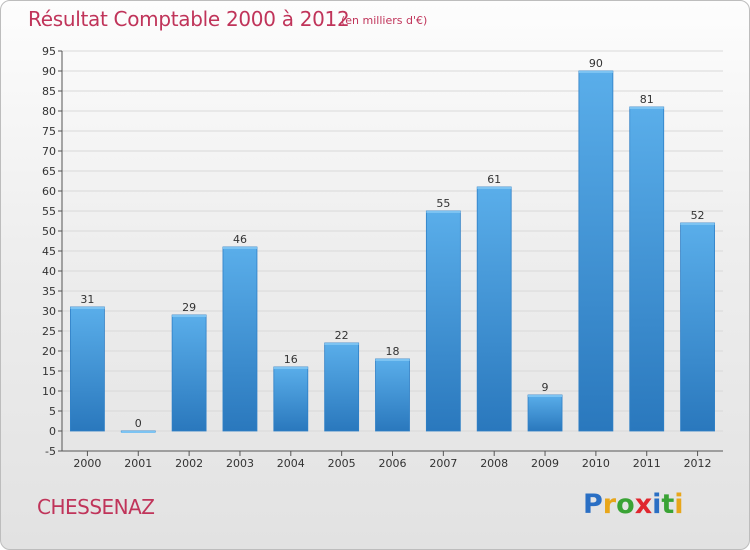  What do you see at coordinates (49, 311) in the screenshot?
I see `y-tick-label: 30` at bounding box center [49, 311].